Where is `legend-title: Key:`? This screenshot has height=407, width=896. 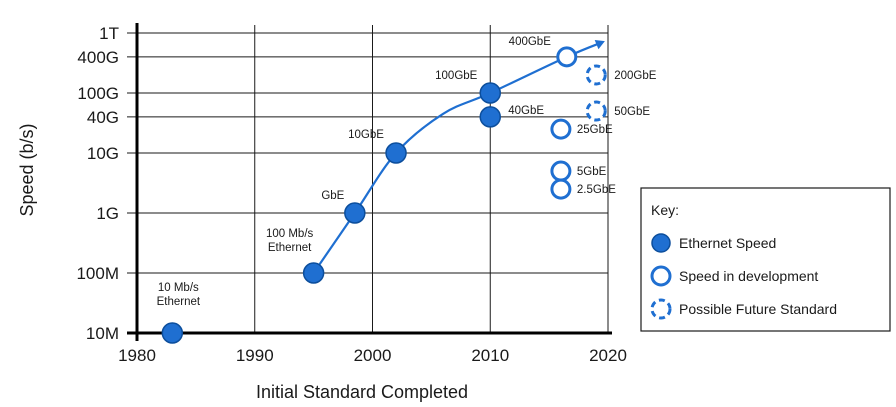
legend-title: Key: is located at coordinates (665, 210).